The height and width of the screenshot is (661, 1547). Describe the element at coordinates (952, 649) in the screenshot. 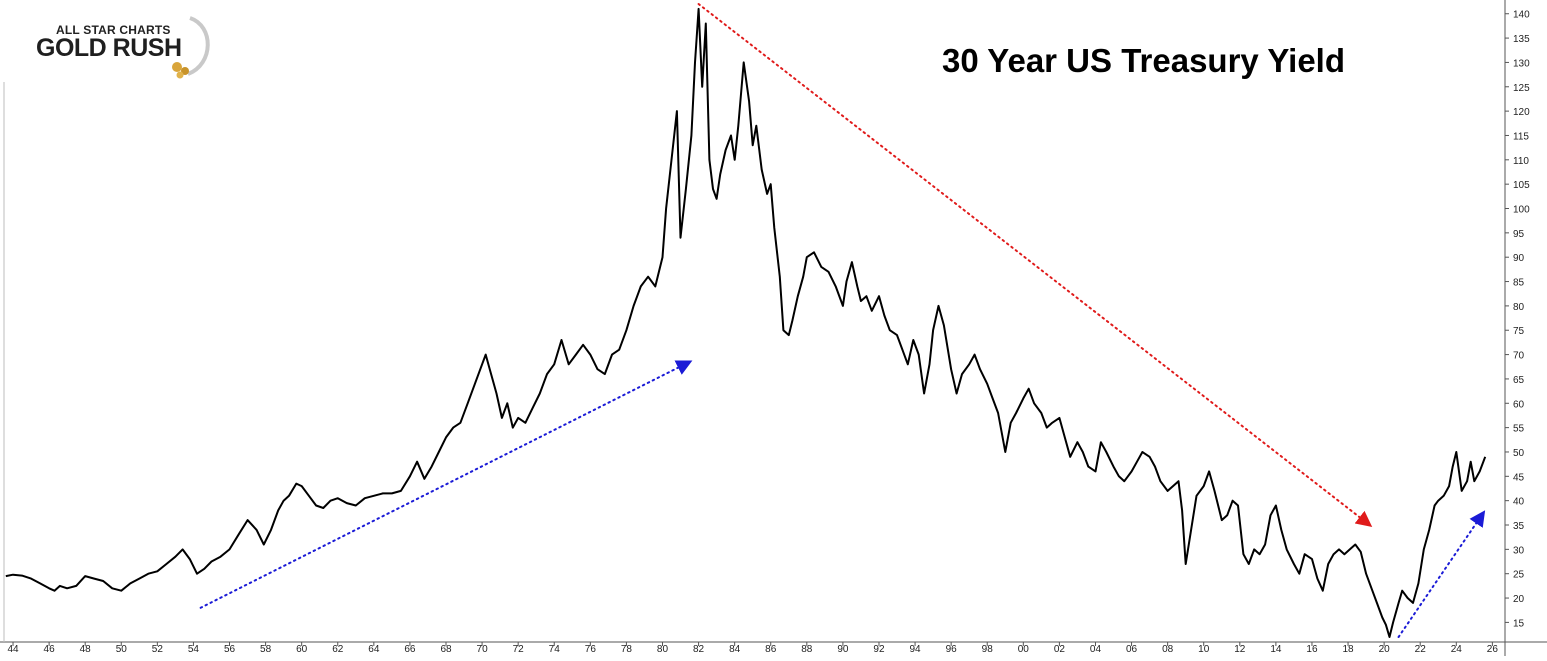

I see `x-tick-label: 96` at that location.